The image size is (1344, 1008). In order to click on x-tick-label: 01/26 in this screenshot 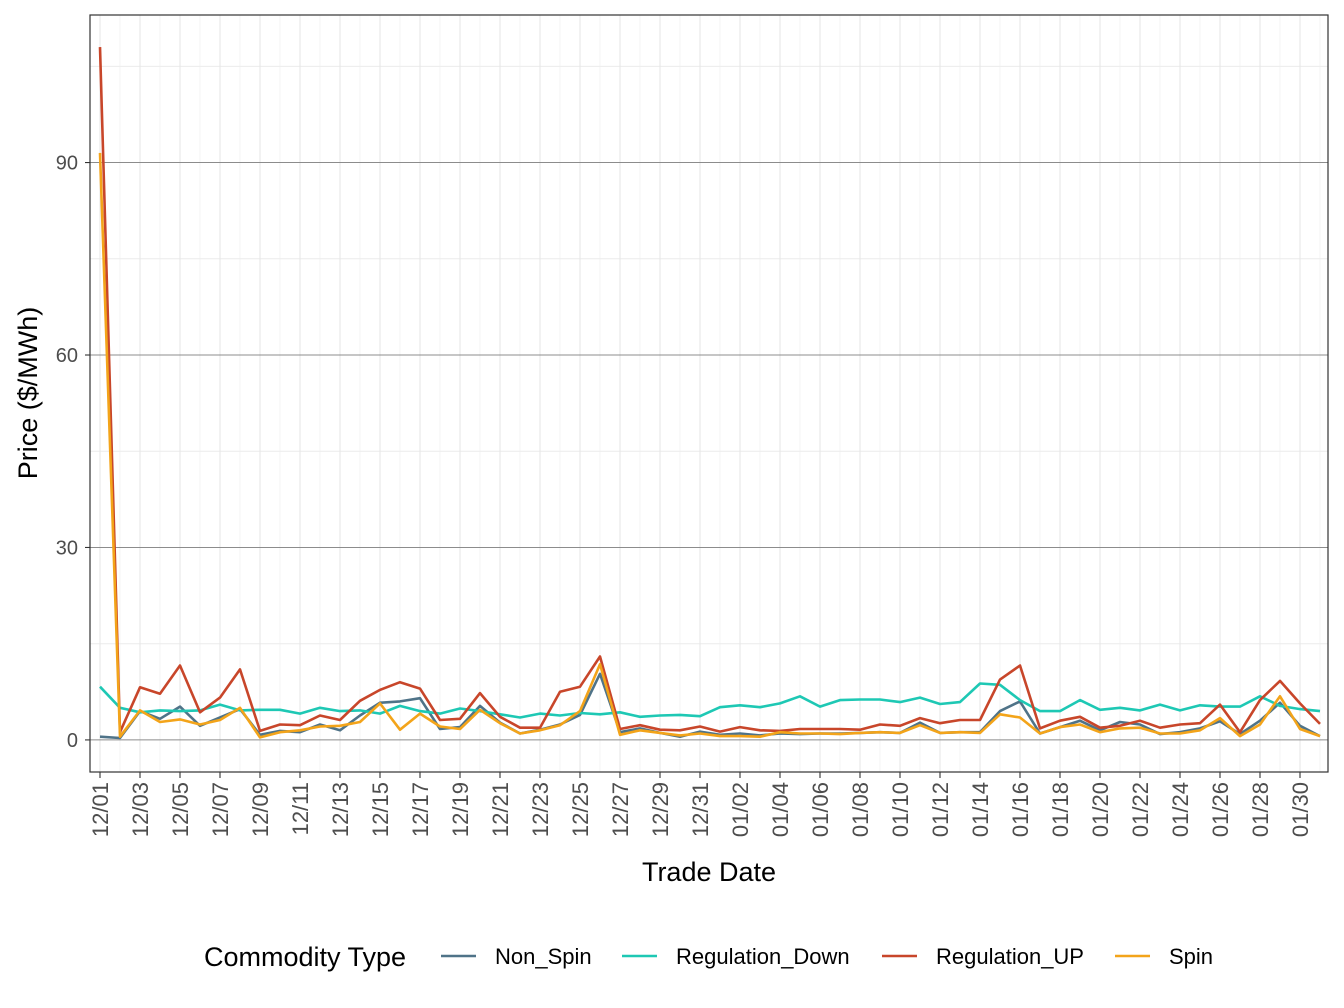, I will do `click(1220, 809)`.